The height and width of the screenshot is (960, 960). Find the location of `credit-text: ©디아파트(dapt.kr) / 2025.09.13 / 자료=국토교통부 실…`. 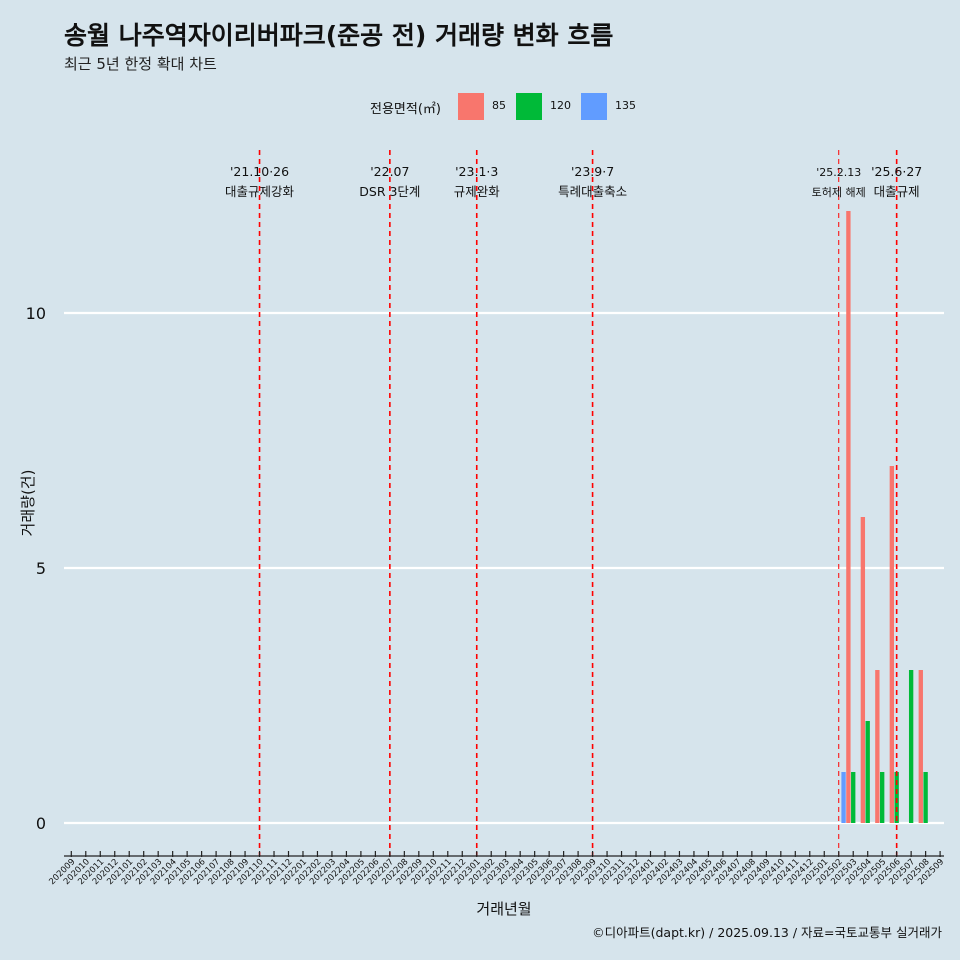

credit-text: ©디아파트(dapt.kr) / 2025.09.13 / 자료=국토교통부 실… is located at coordinates (767, 932).